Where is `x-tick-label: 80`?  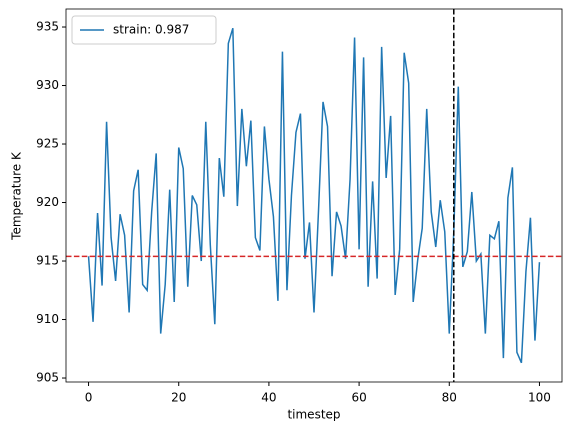
x-tick-label: 80 is located at coordinates (449, 398).